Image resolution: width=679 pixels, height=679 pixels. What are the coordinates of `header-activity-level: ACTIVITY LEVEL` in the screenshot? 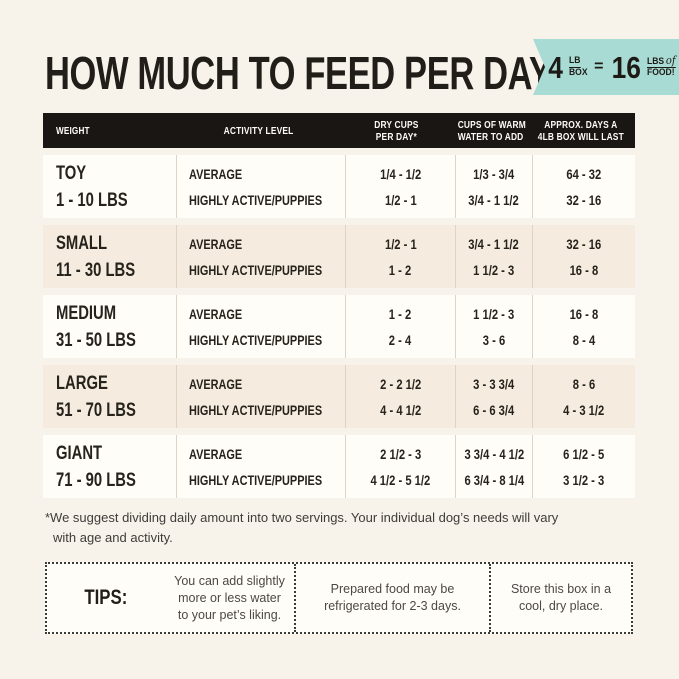 It's located at (258, 130).